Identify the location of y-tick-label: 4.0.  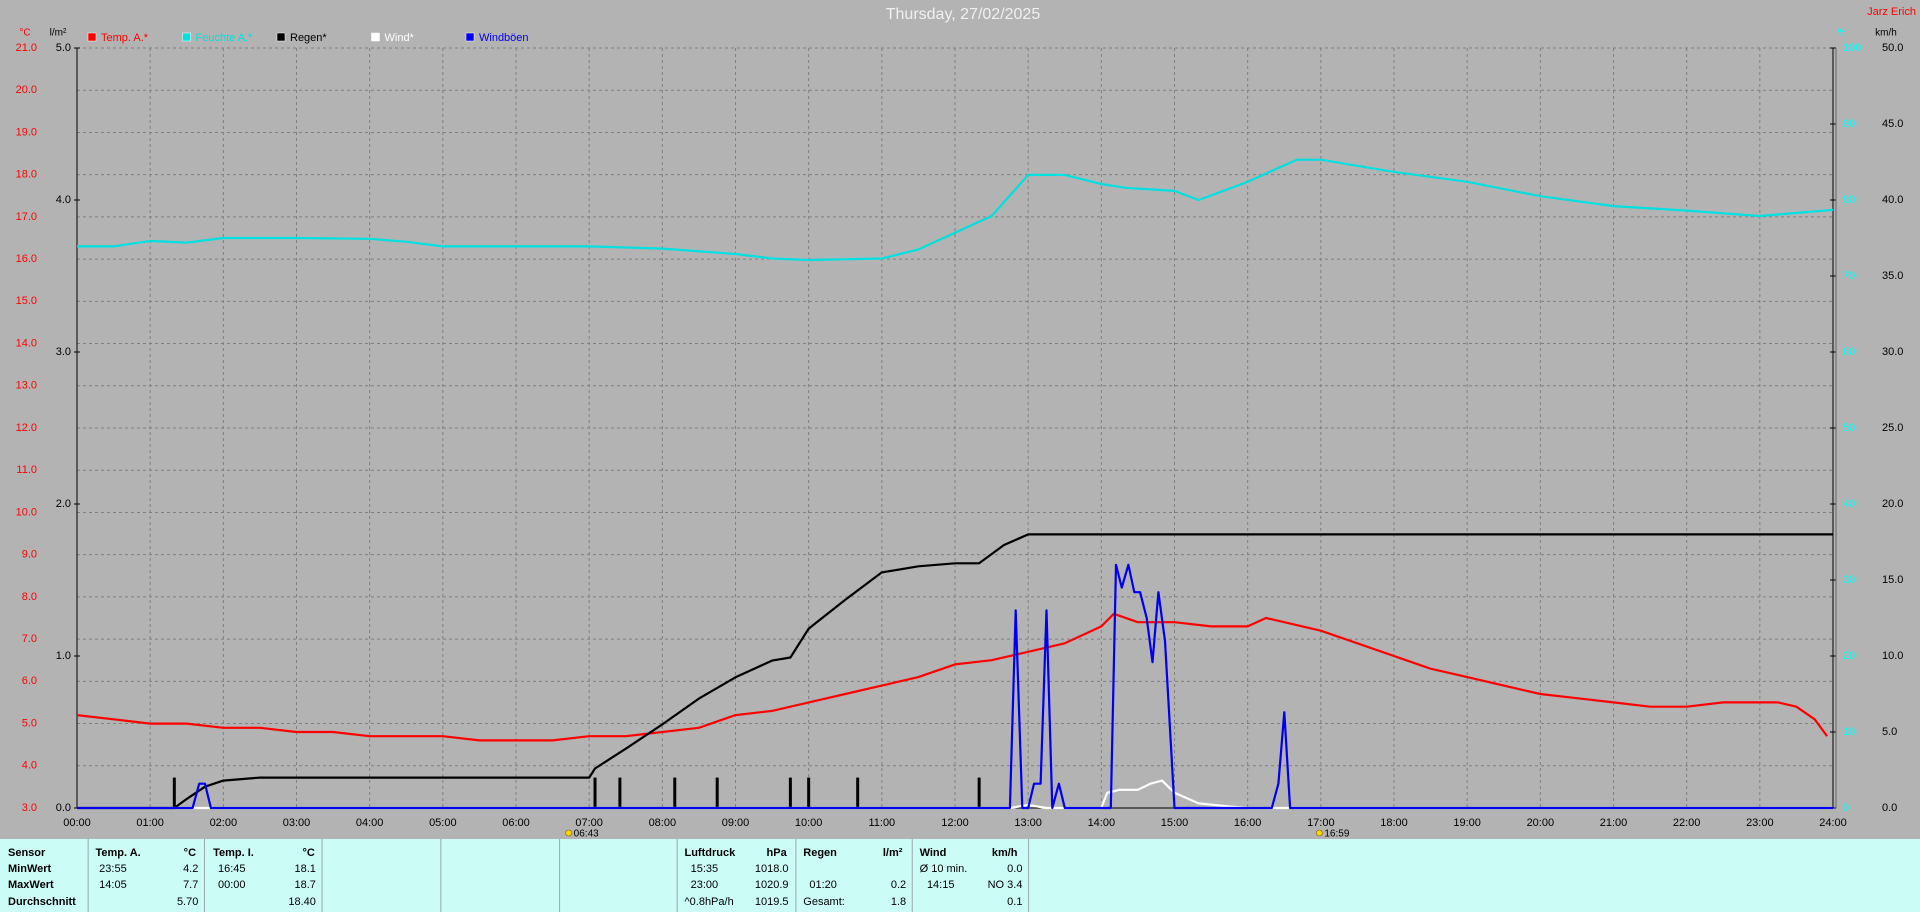
(29, 766).